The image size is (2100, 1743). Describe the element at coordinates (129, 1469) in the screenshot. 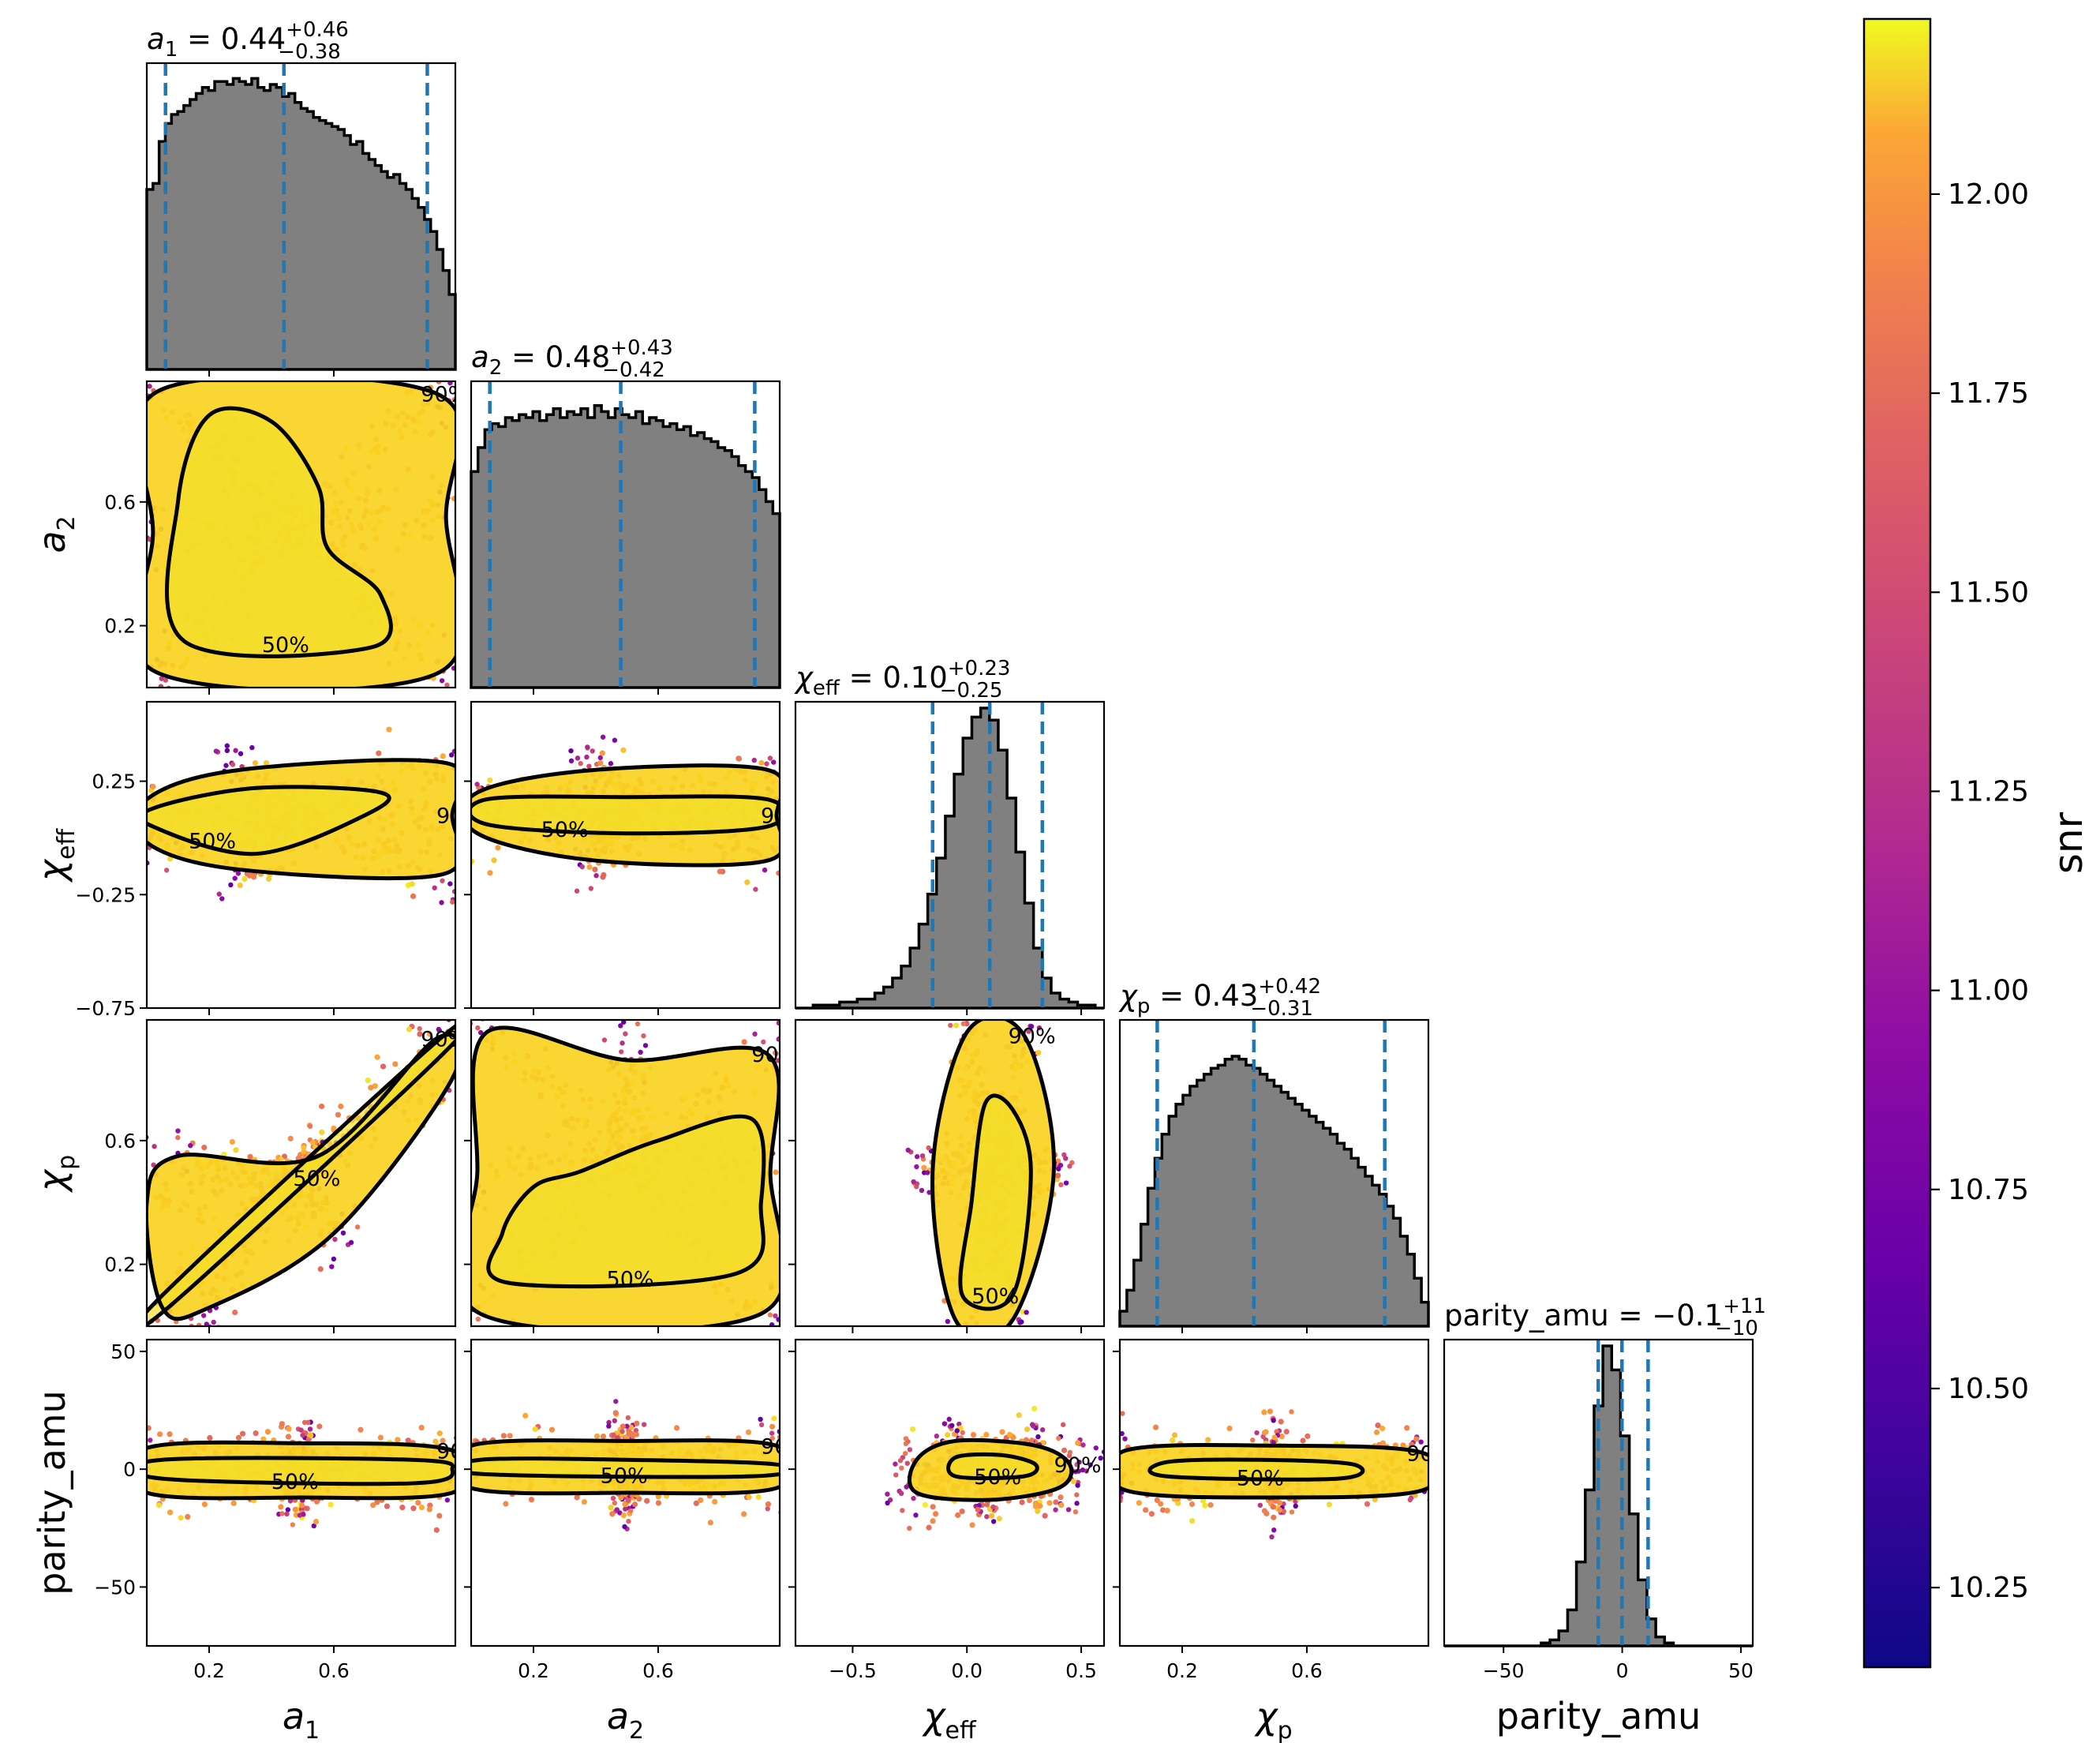

I see `y-tick-label: 0` at that location.